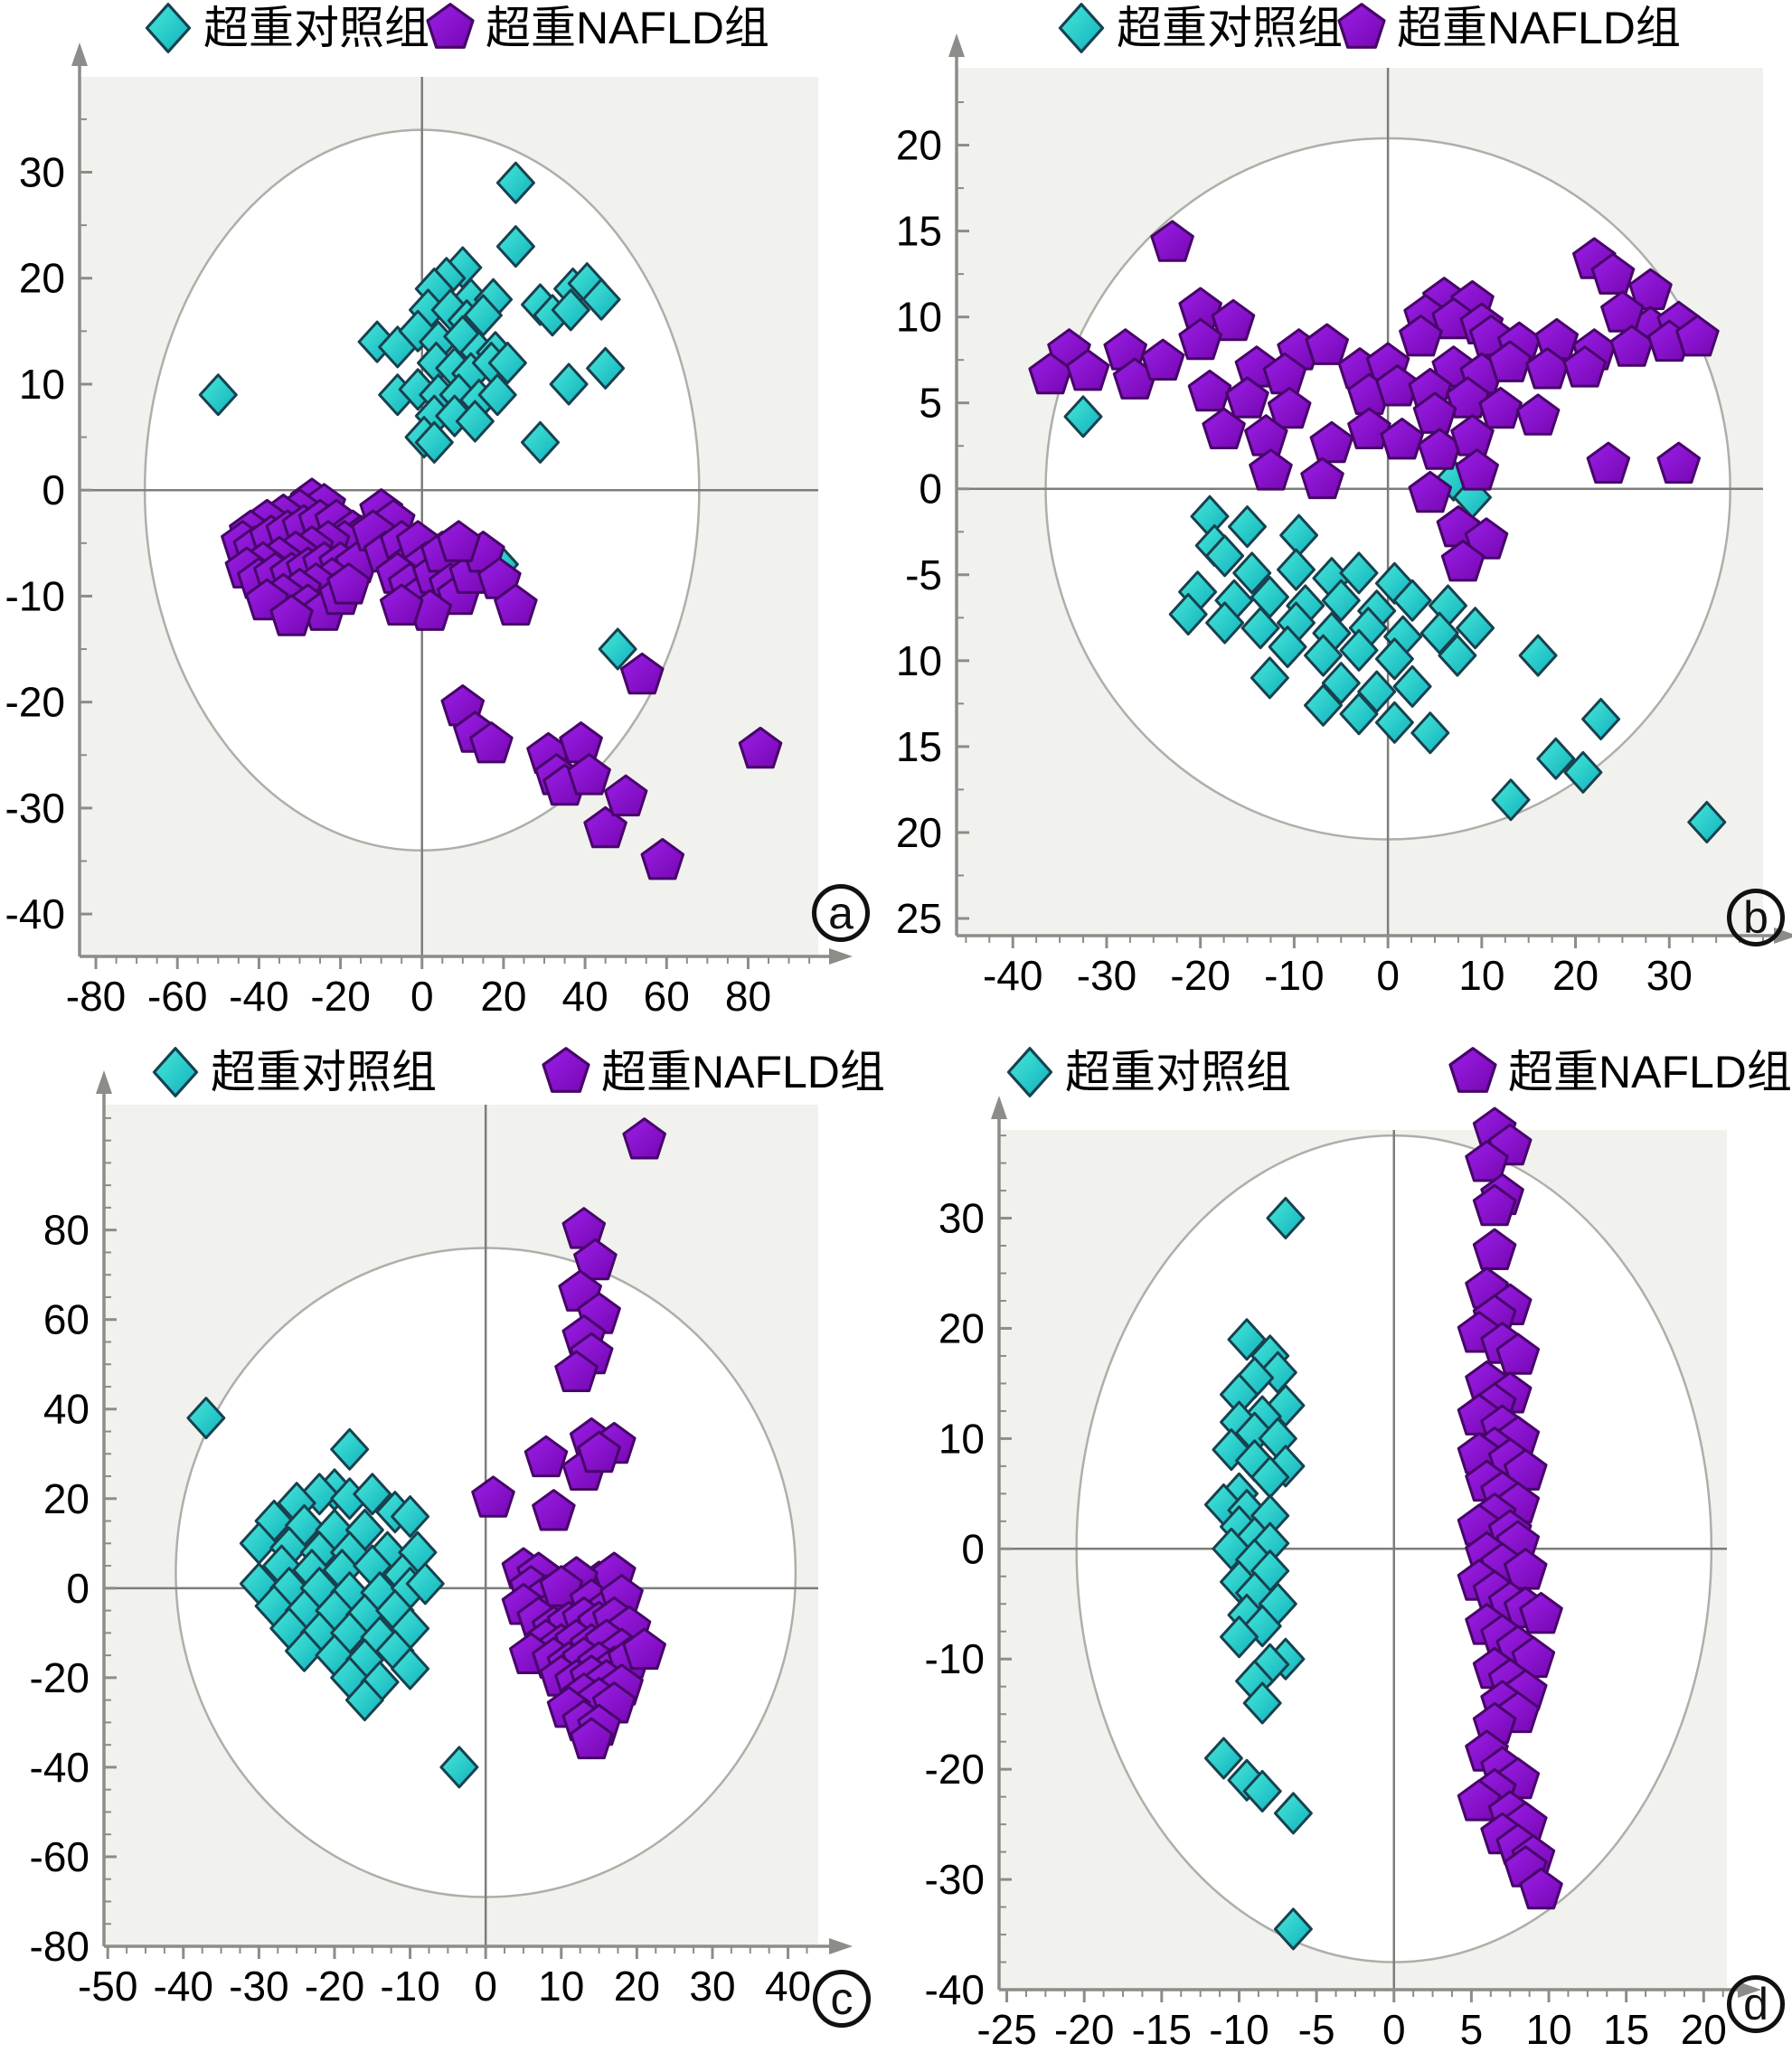 This screenshot has width=1792, height=2062. Describe the element at coordinates (324, 1072) in the screenshot. I see `legend-label-control: 超重对照组` at that location.